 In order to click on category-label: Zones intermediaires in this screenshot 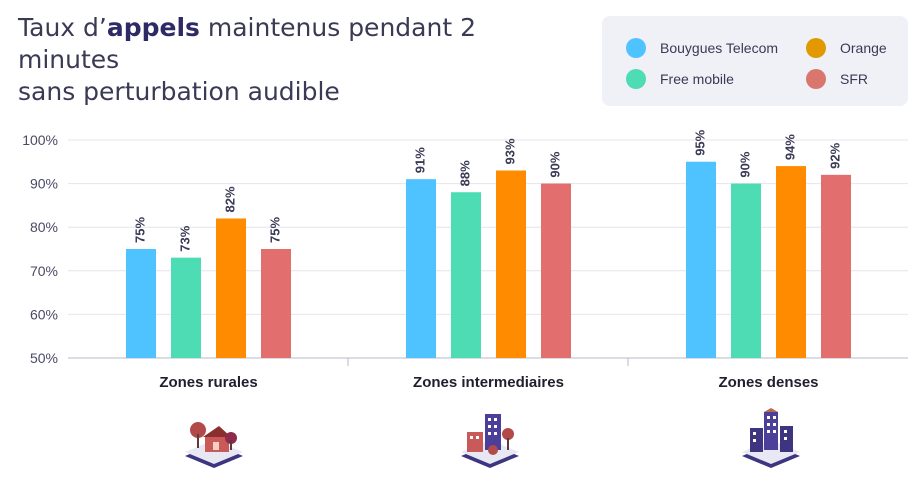, I will do `click(488, 382)`.